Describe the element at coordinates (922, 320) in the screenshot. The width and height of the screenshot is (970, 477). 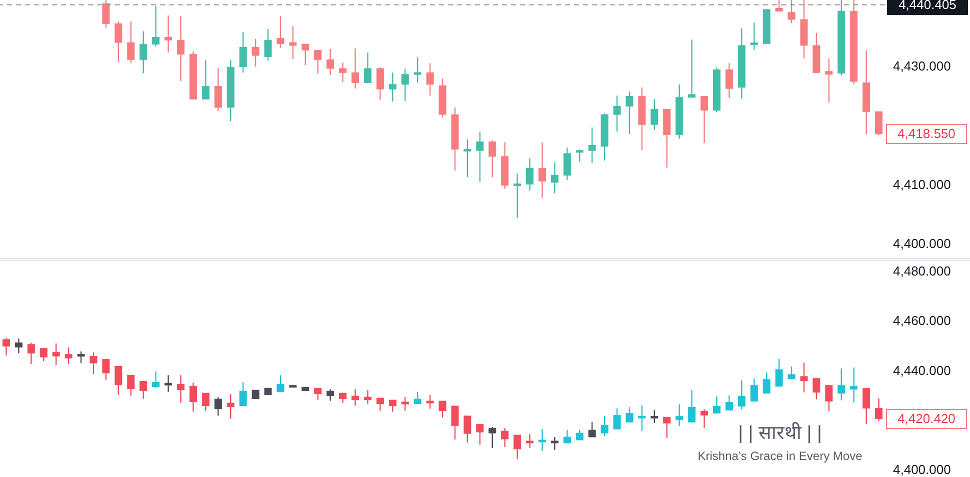
I see `y-tick-label: 4,460.000` at that location.